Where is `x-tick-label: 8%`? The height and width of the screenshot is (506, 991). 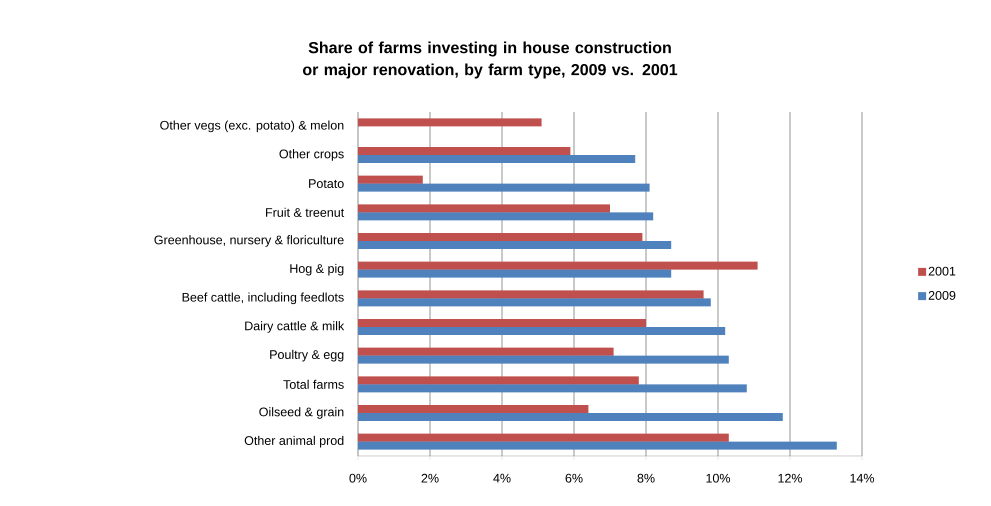
x-tick-label: 8% is located at coordinates (646, 478).